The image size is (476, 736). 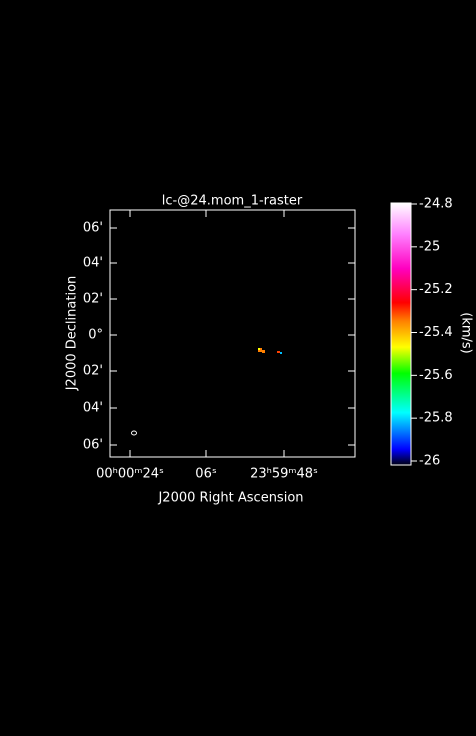 I want to click on y-tick-label: 0°, so click(x=95, y=335).